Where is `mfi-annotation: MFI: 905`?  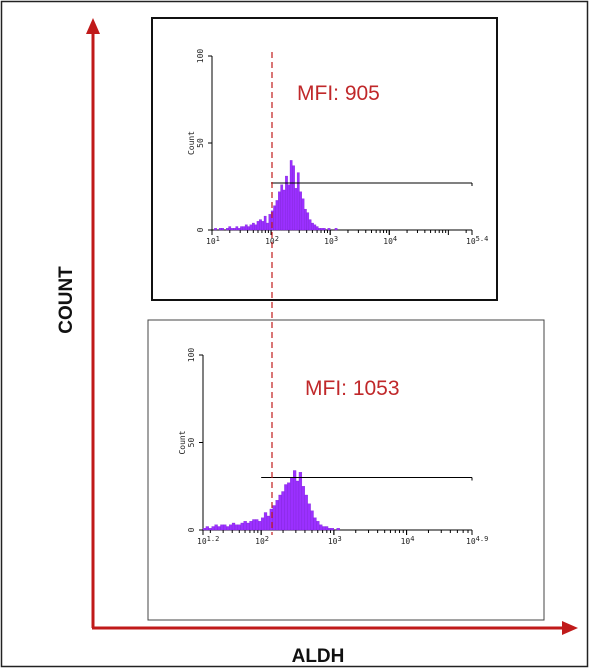 mfi-annotation: MFI: 905 is located at coordinates (338, 93).